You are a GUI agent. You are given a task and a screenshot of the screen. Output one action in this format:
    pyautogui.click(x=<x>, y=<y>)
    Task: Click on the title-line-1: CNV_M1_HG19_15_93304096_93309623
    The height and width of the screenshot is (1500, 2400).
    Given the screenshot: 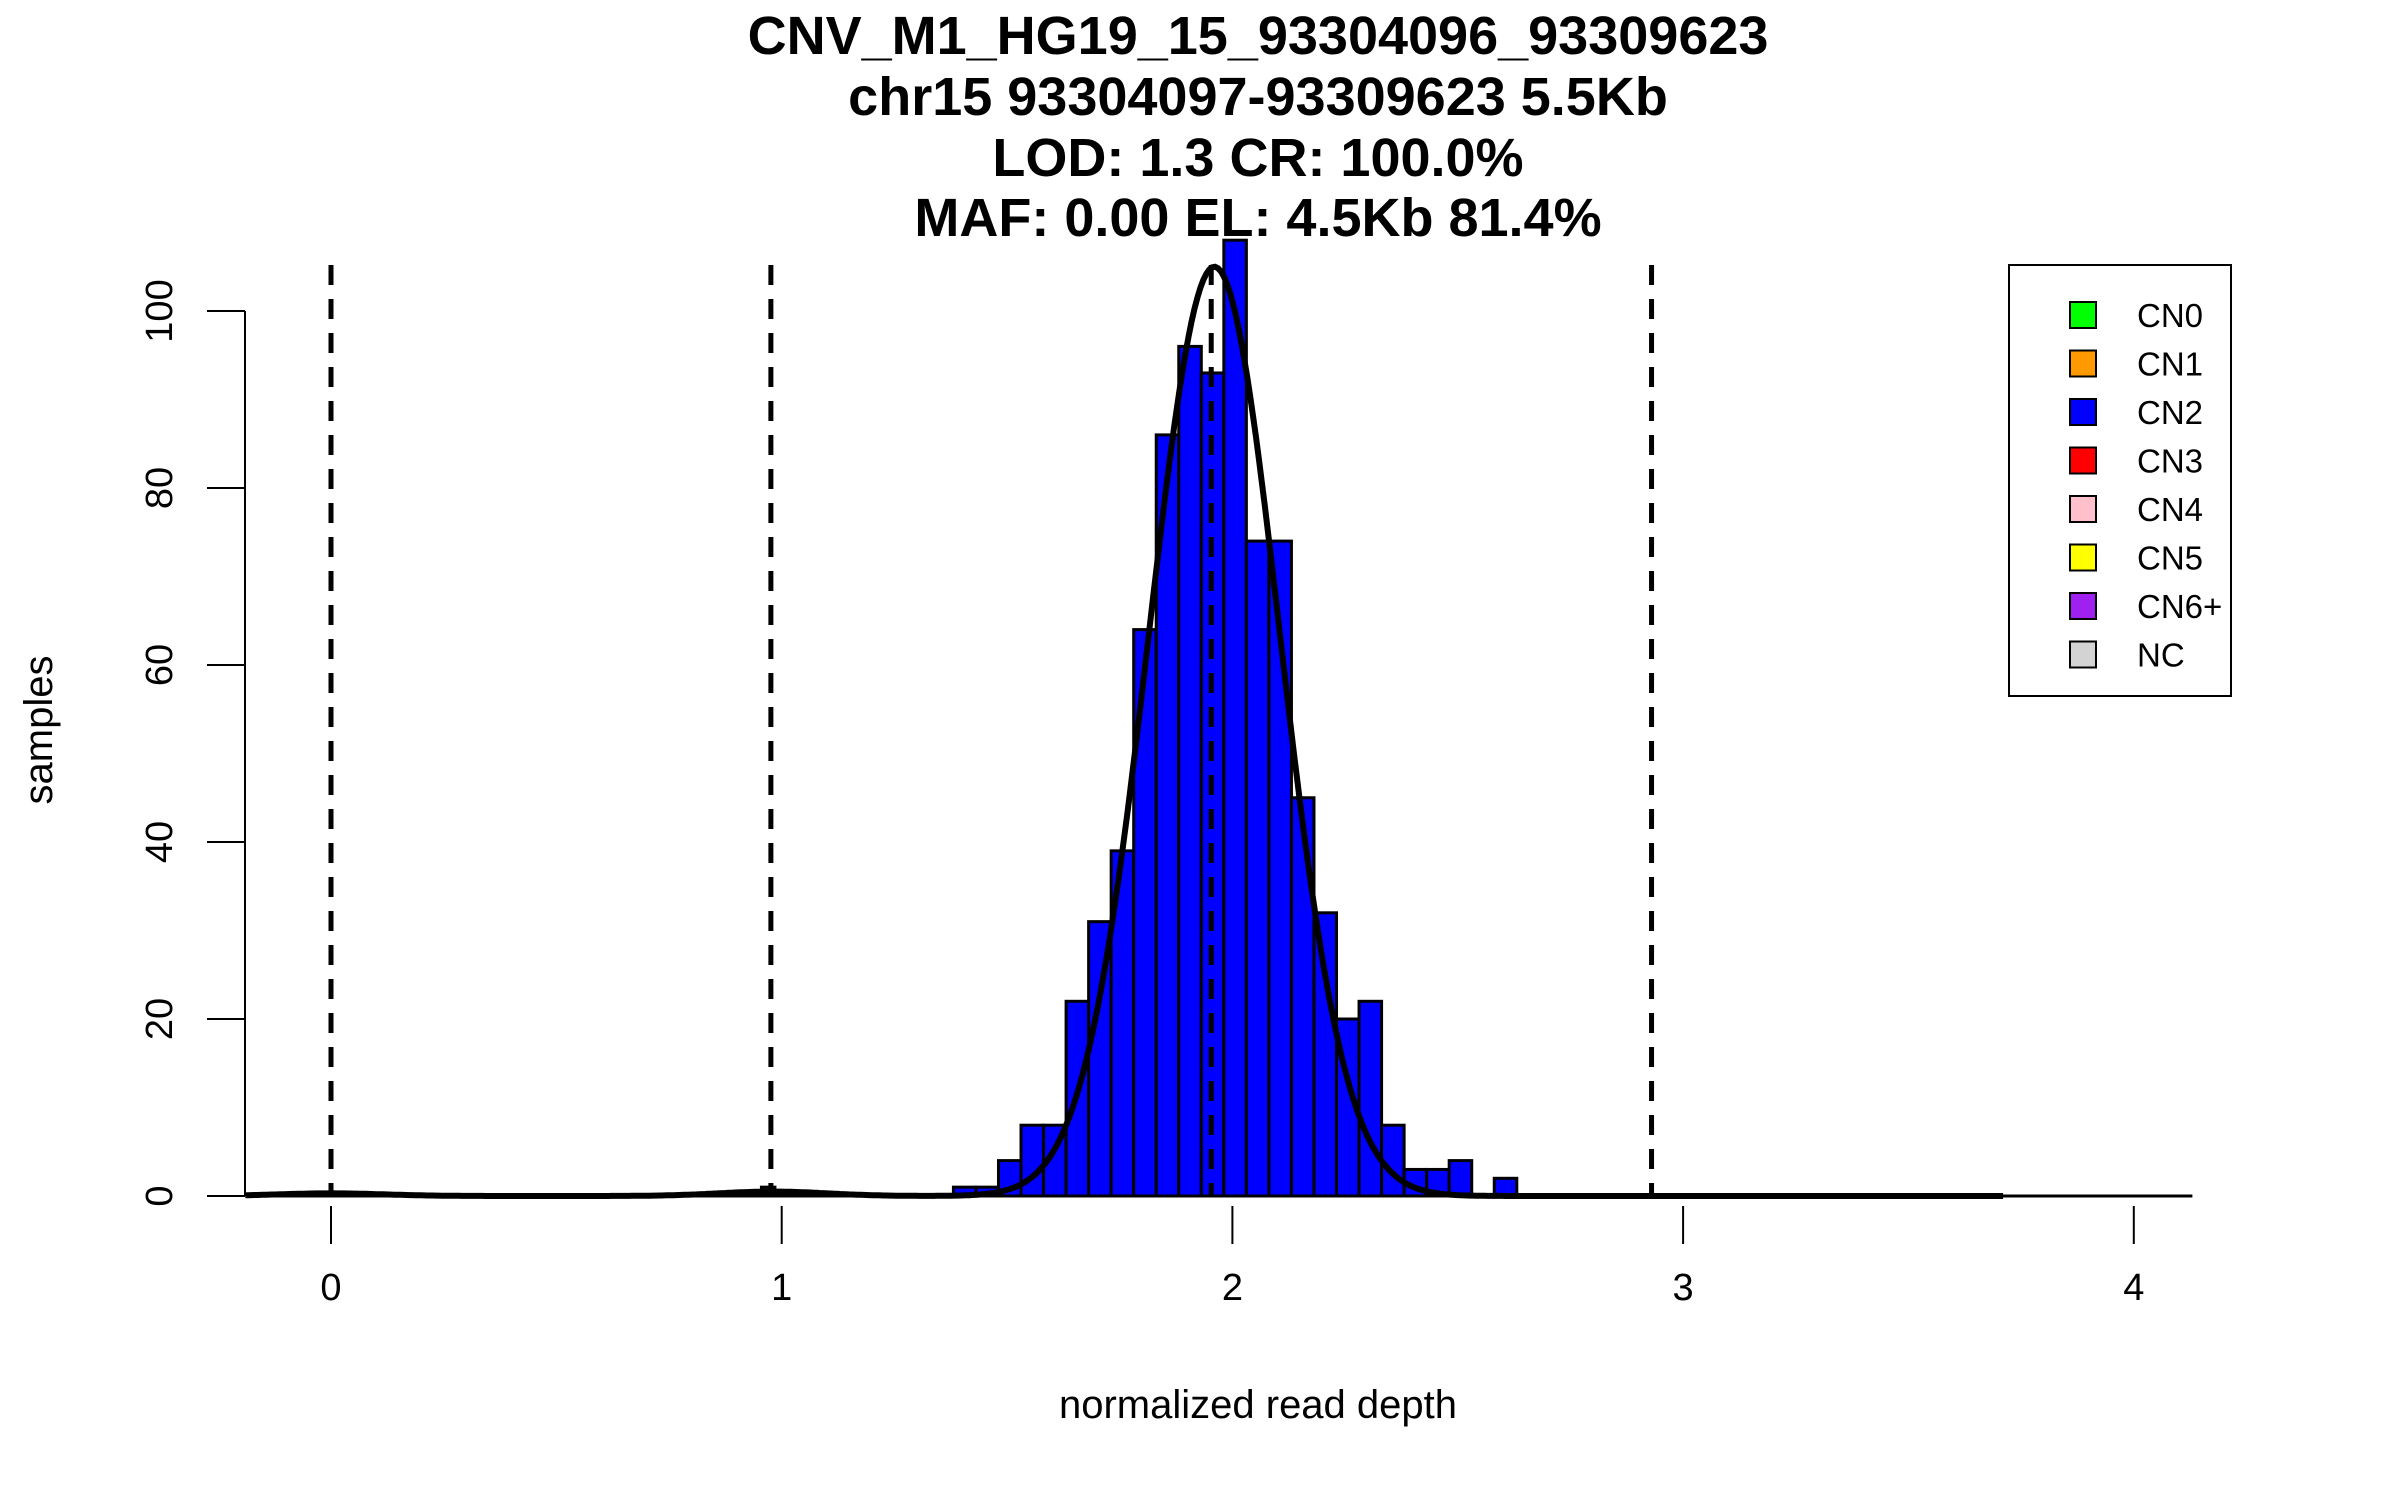 What is the action you would take?
    pyautogui.click(x=1258, y=36)
    